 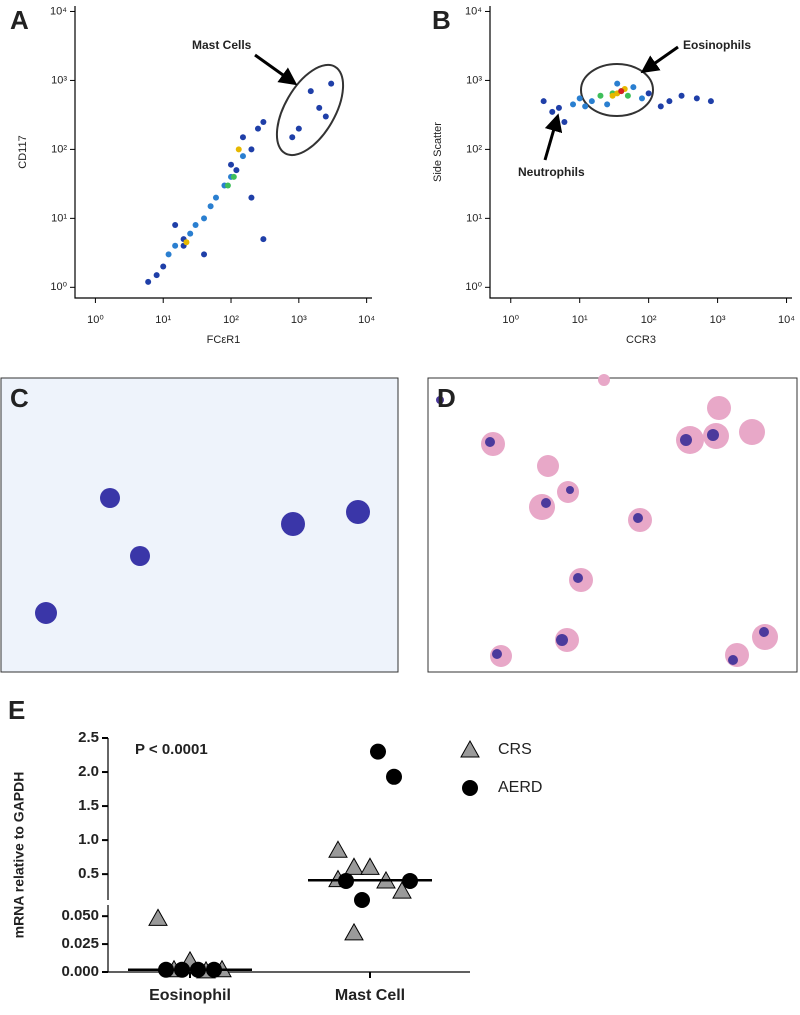 I want to click on x-tick-label: Eosinophil, so click(x=190, y=995).